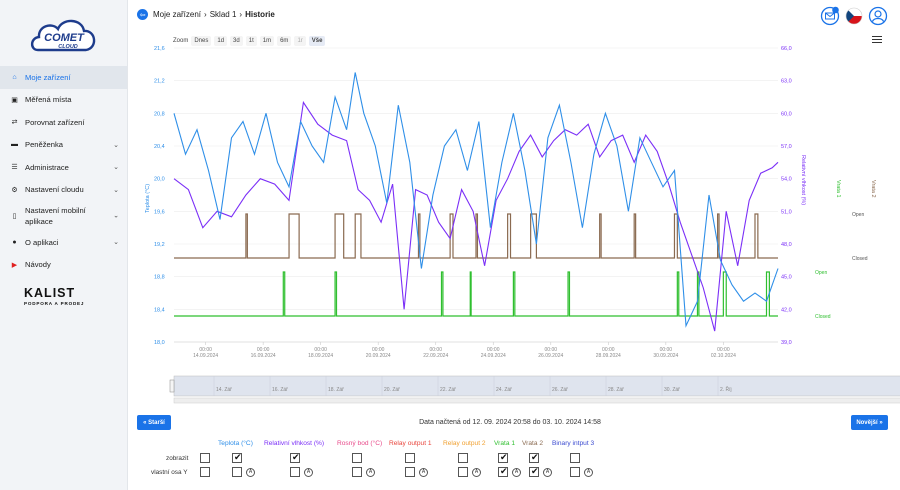 The height and width of the screenshot is (490, 900). I want to click on older-button: « Starší, so click(154, 422).